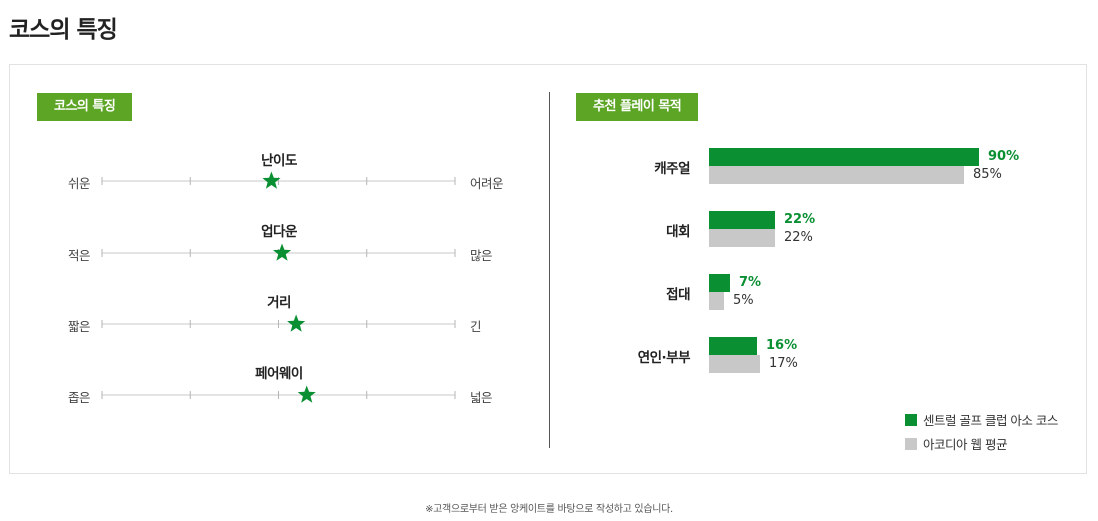 The width and height of the screenshot is (1098, 521). Describe the element at coordinates (800, 219) in the screenshot. I see `primary-value-label: 22%` at that location.